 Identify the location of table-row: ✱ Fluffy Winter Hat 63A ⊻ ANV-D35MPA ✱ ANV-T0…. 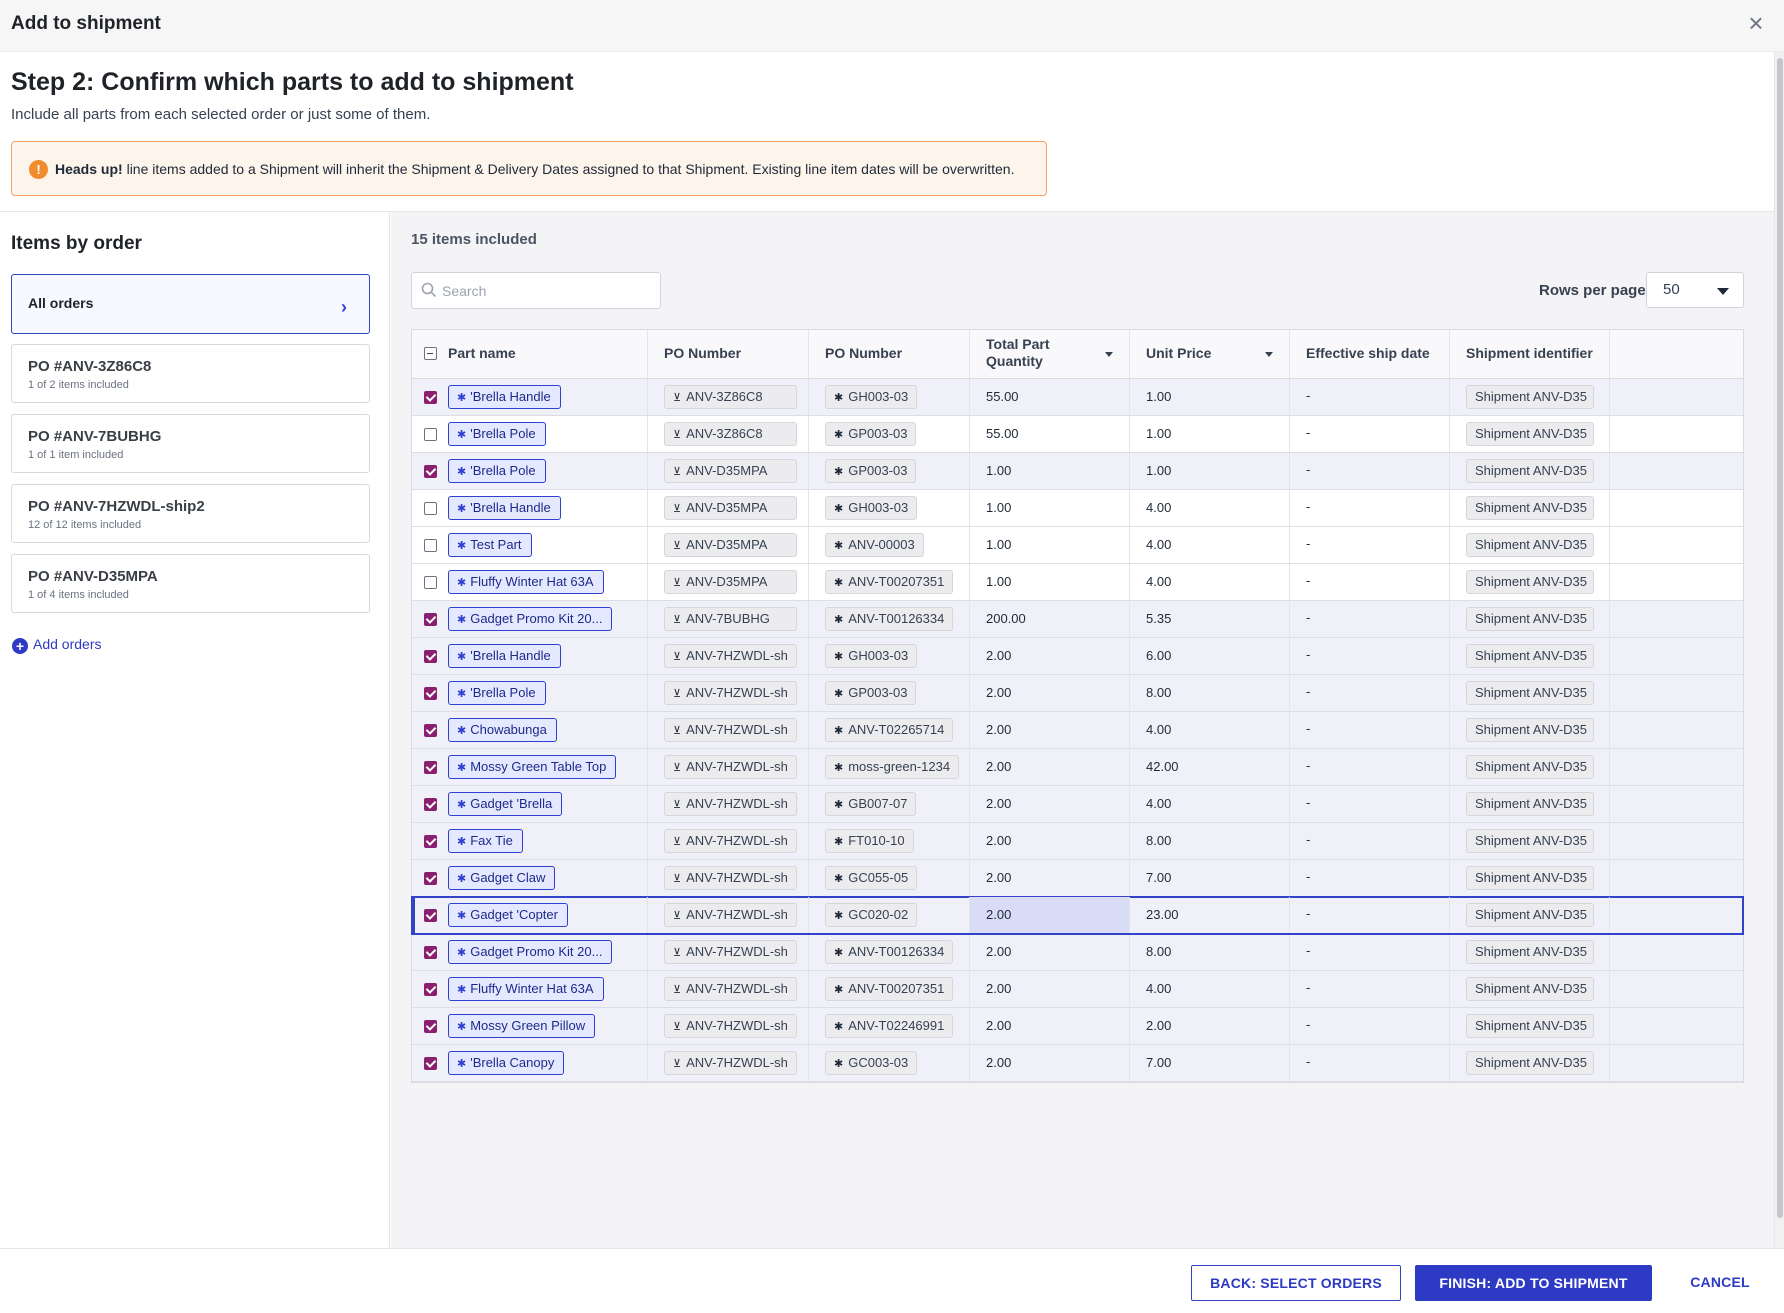
(1077, 582).